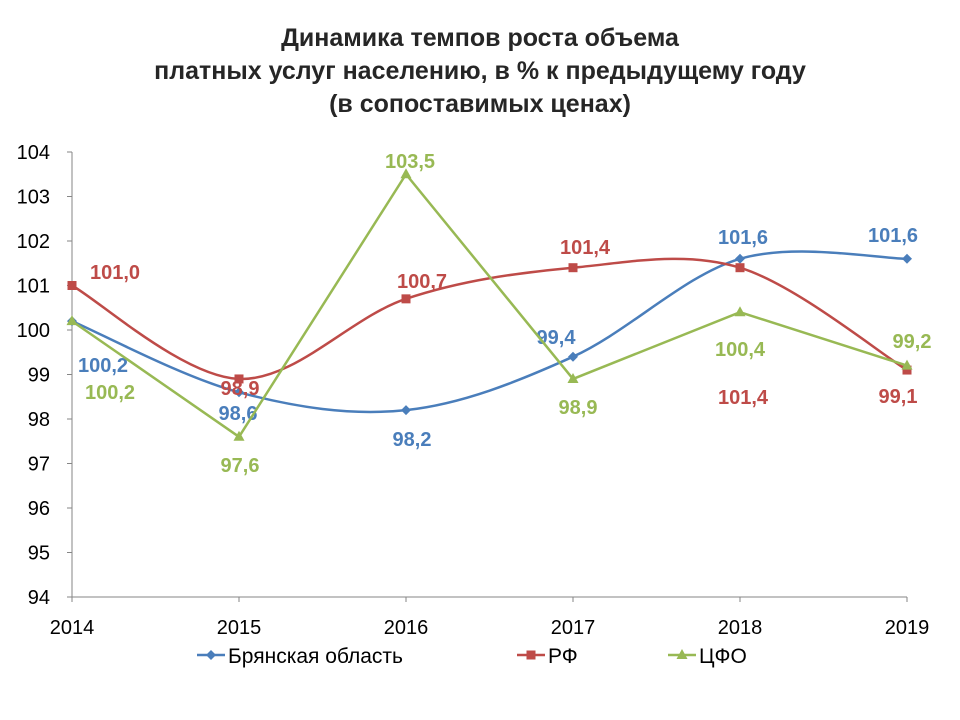 This screenshot has height=720, width=960. I want to click on y-tick-label: 100, so click(33, 331).